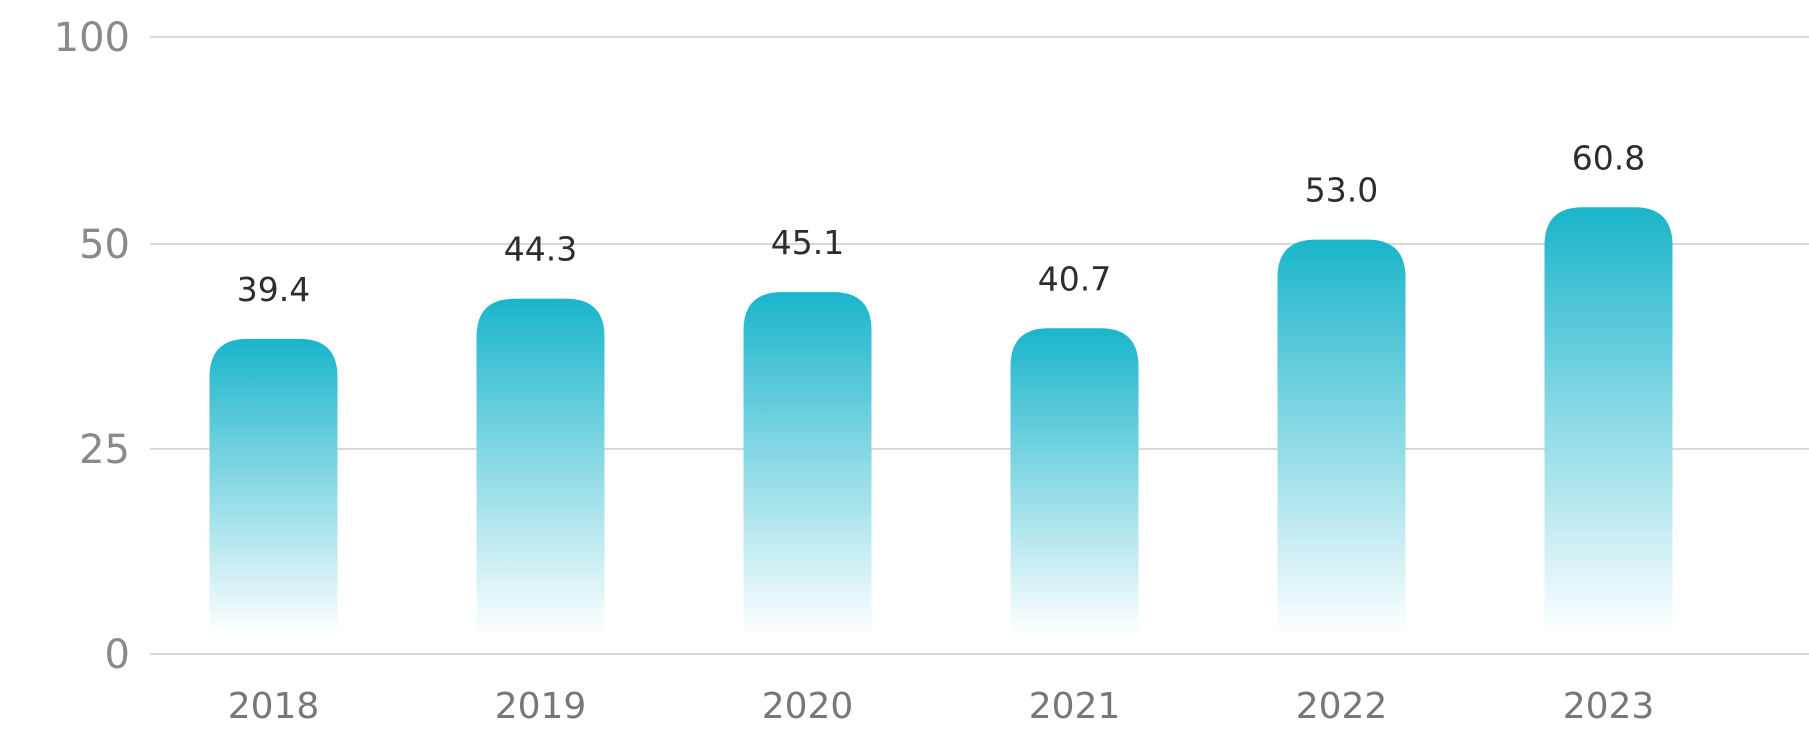  I want to click on y-tick-label: 50, so click(104, 245).